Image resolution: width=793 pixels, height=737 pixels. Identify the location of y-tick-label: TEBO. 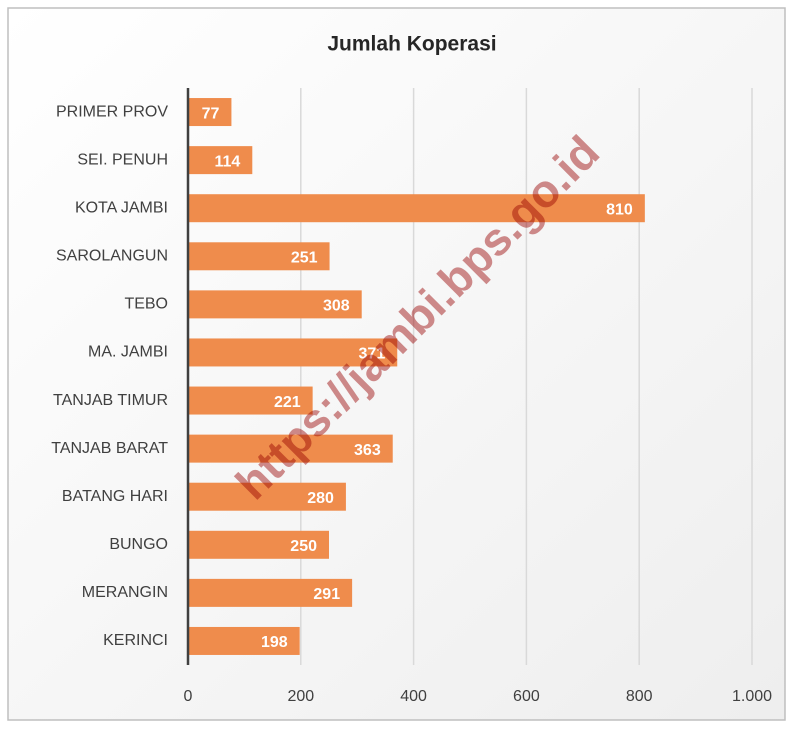
(146, 304).